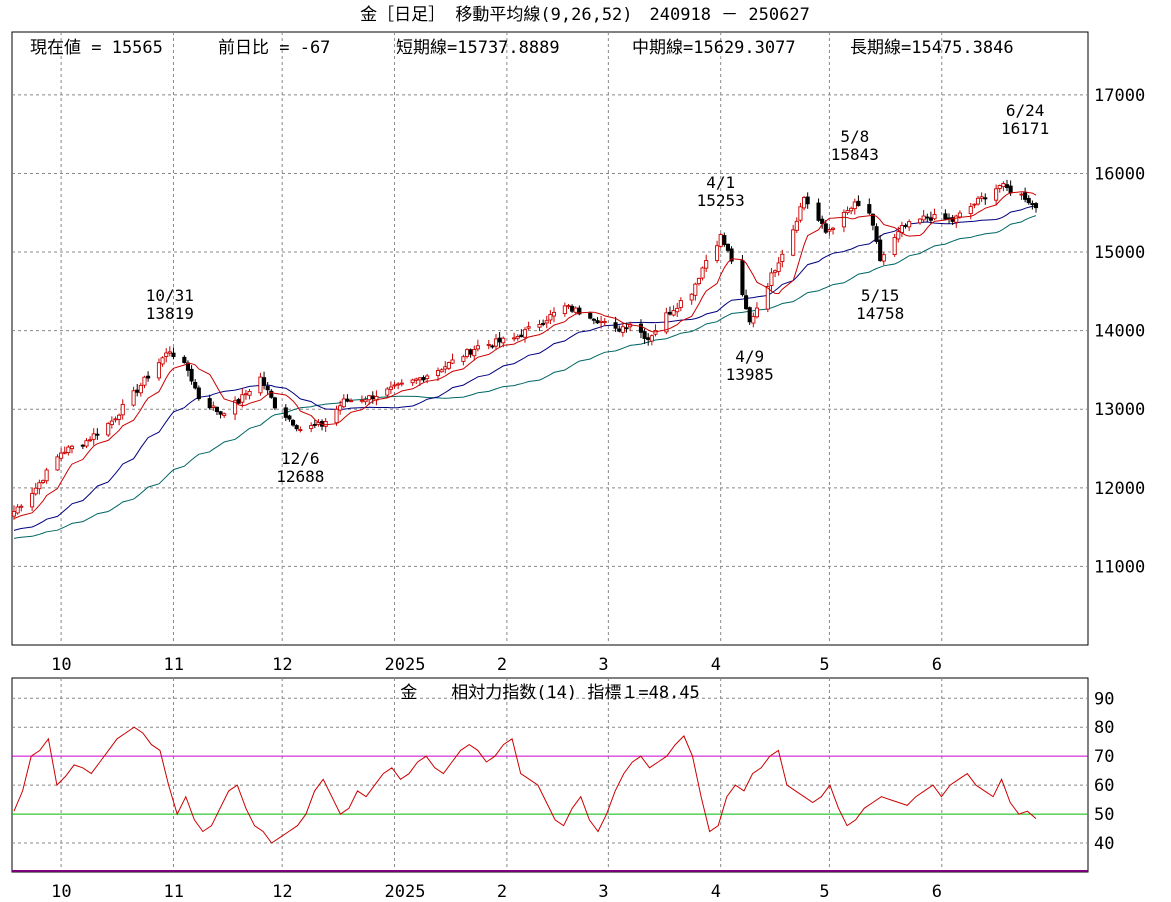 The width and height of the screenshot is (1171, 902). What do you see at coordinates (750, 374) in the screenshot?
I see `annotation-value: 13985` at bounding box center [750, 374].